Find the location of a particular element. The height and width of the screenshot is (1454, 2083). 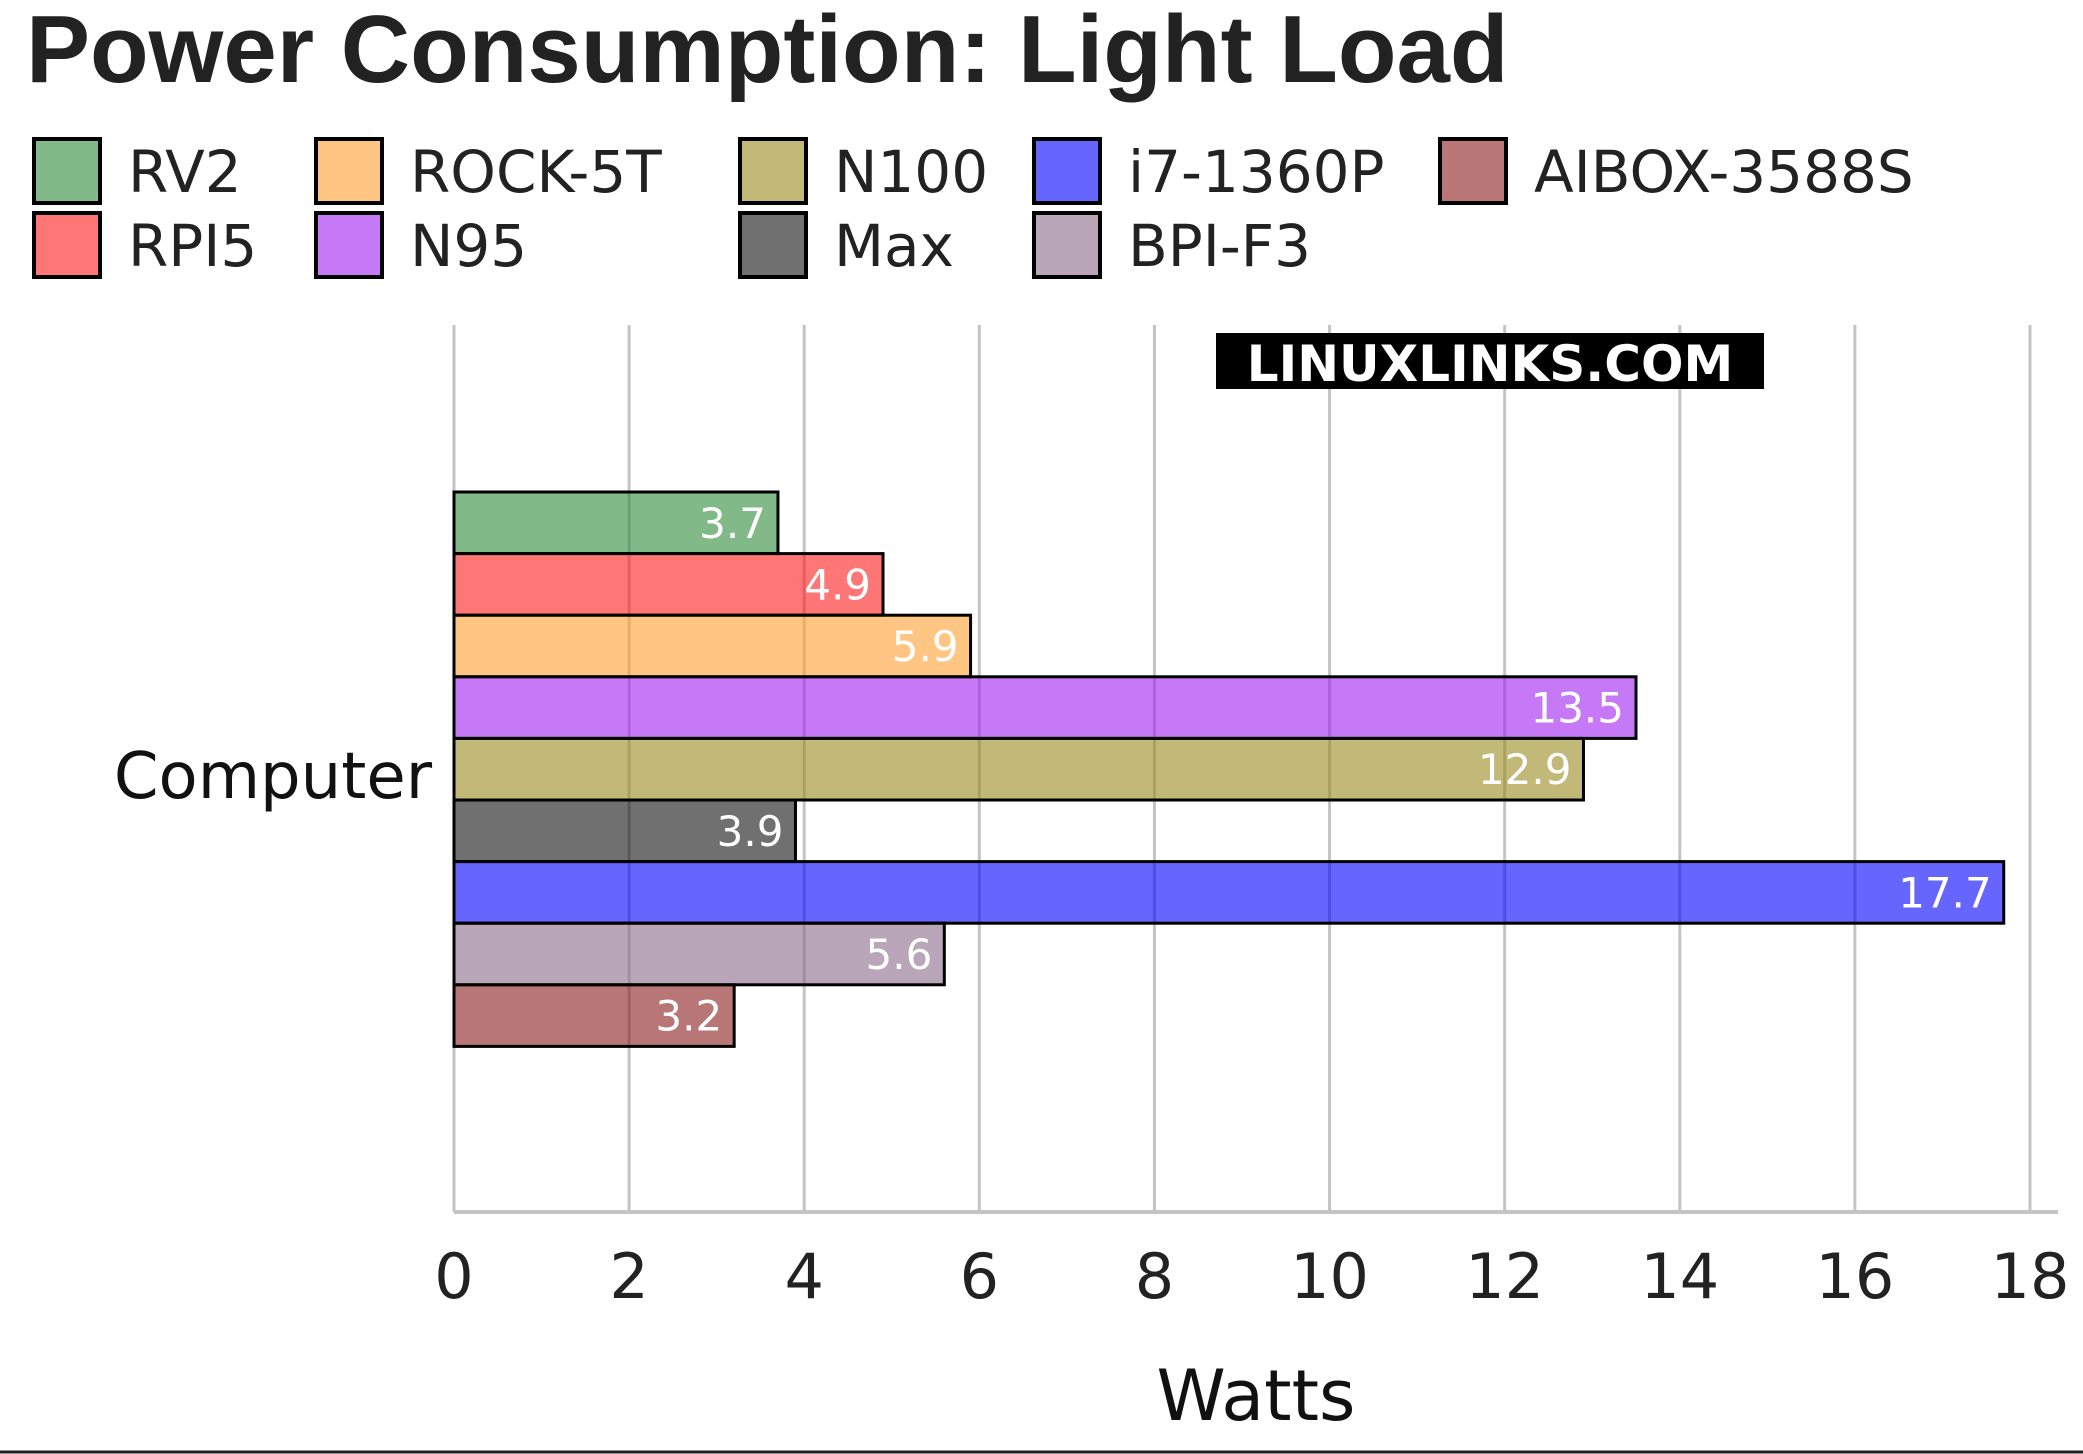

bar-value-label-i7-1360p: 17.7 is located at coordinates (1945, 892).